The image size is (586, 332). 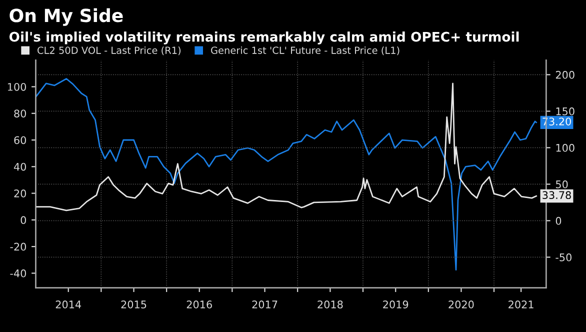 I want to click on x-tick-label: 2016, so click(x=199, y=304).